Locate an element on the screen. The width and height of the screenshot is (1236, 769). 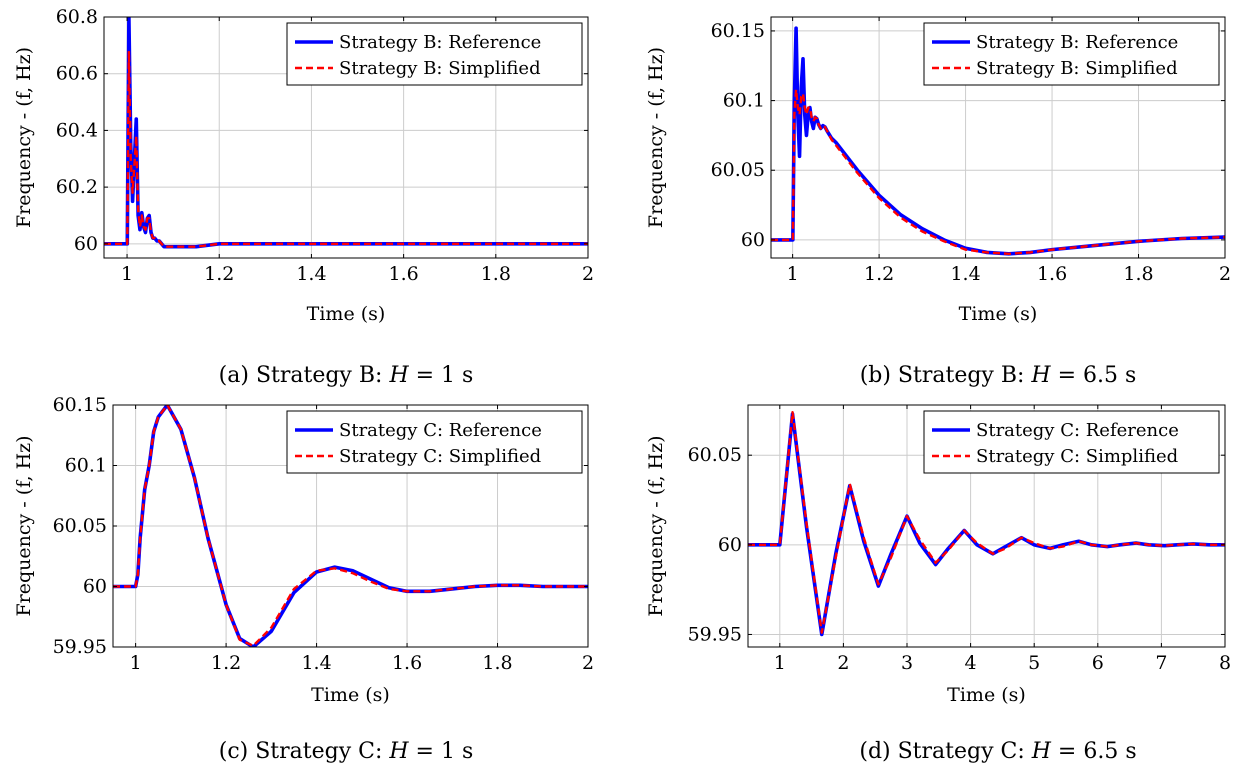
subfigure-caption: (a) Strategy B: H = 1 s is located at coordinates (346, 375).